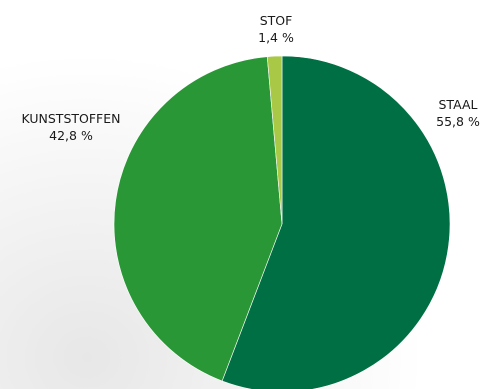  I want to click on slice-name-staal: STAAL, so click(458, 104).